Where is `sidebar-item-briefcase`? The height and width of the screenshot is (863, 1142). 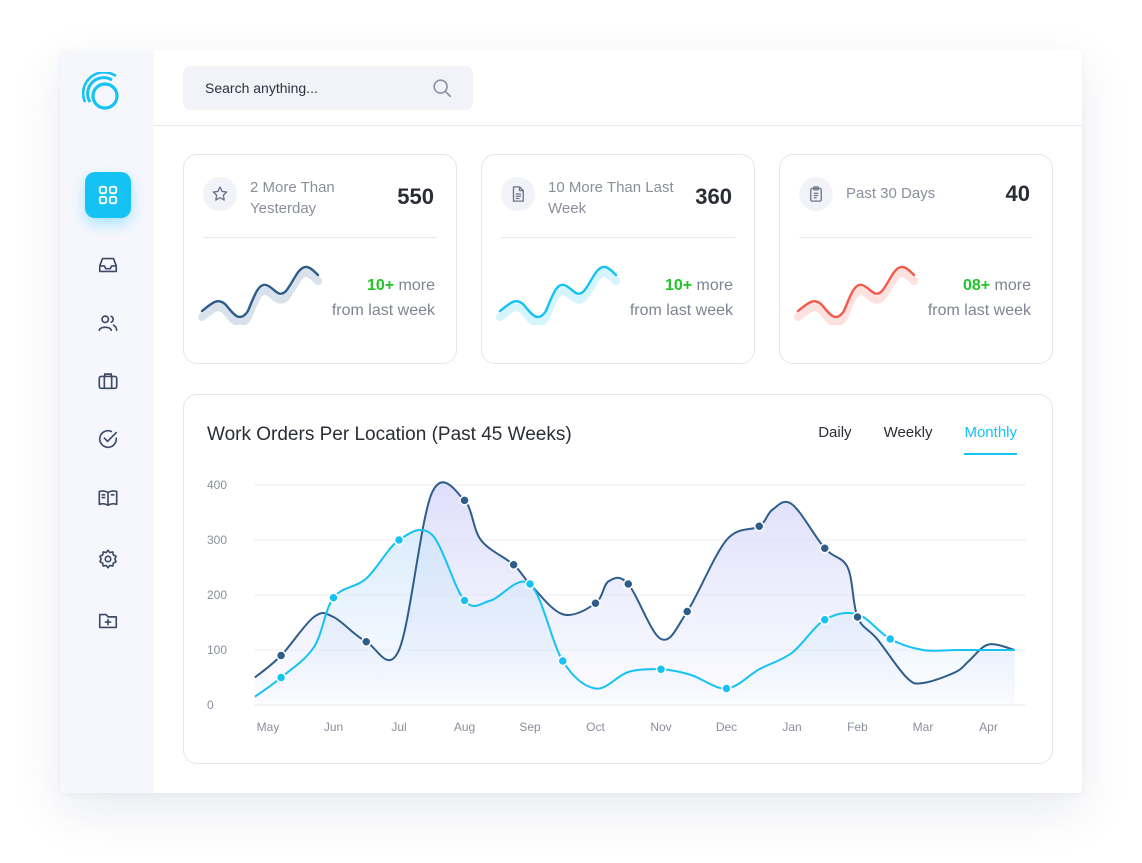
sidebar-item-briefcase is located at coordinates (108, 381).